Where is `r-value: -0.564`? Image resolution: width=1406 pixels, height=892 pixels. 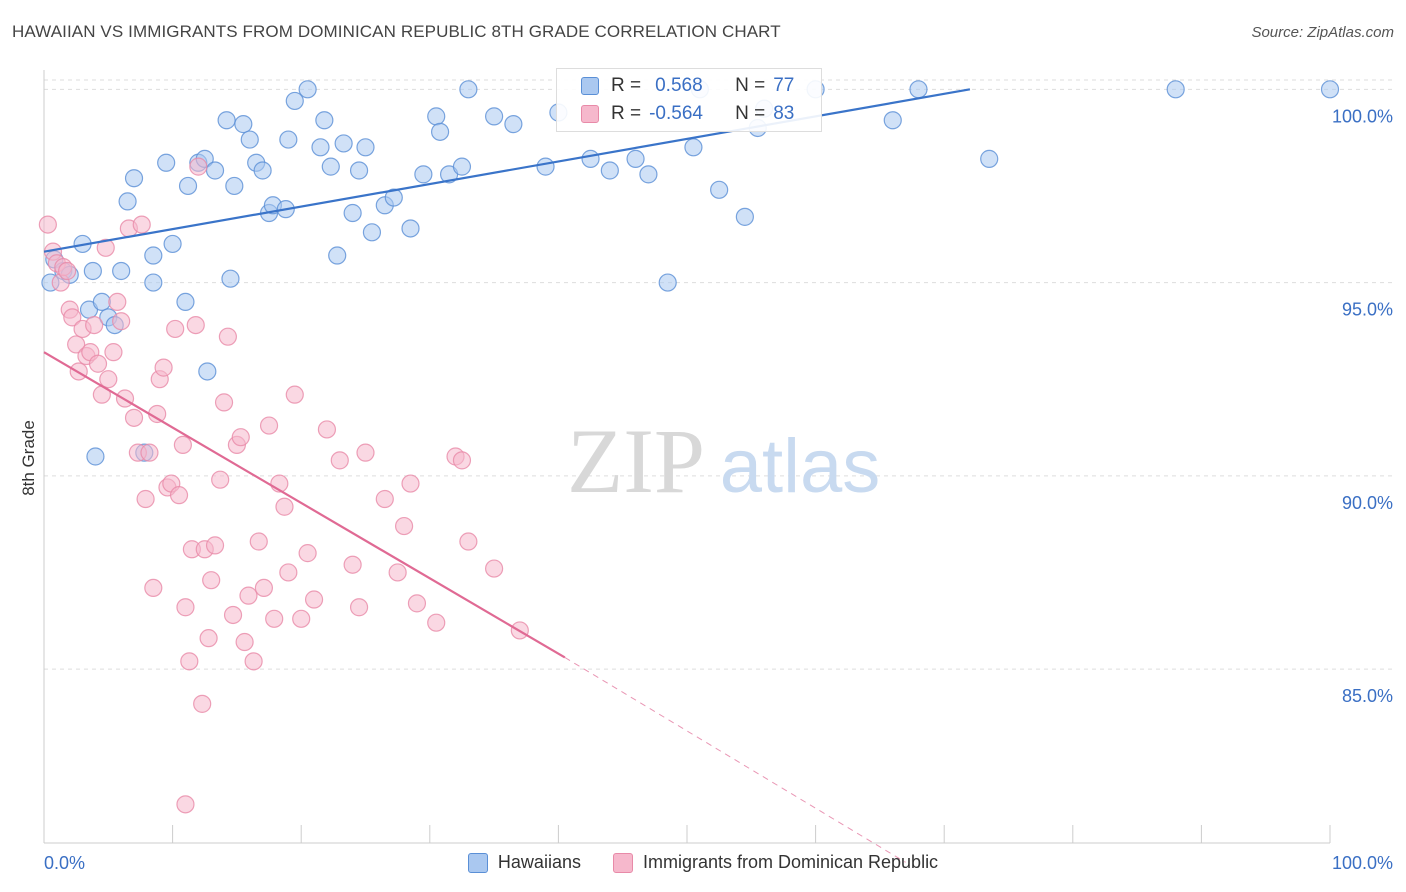 r-value: -0.564 is located at coordinates (676, 113).